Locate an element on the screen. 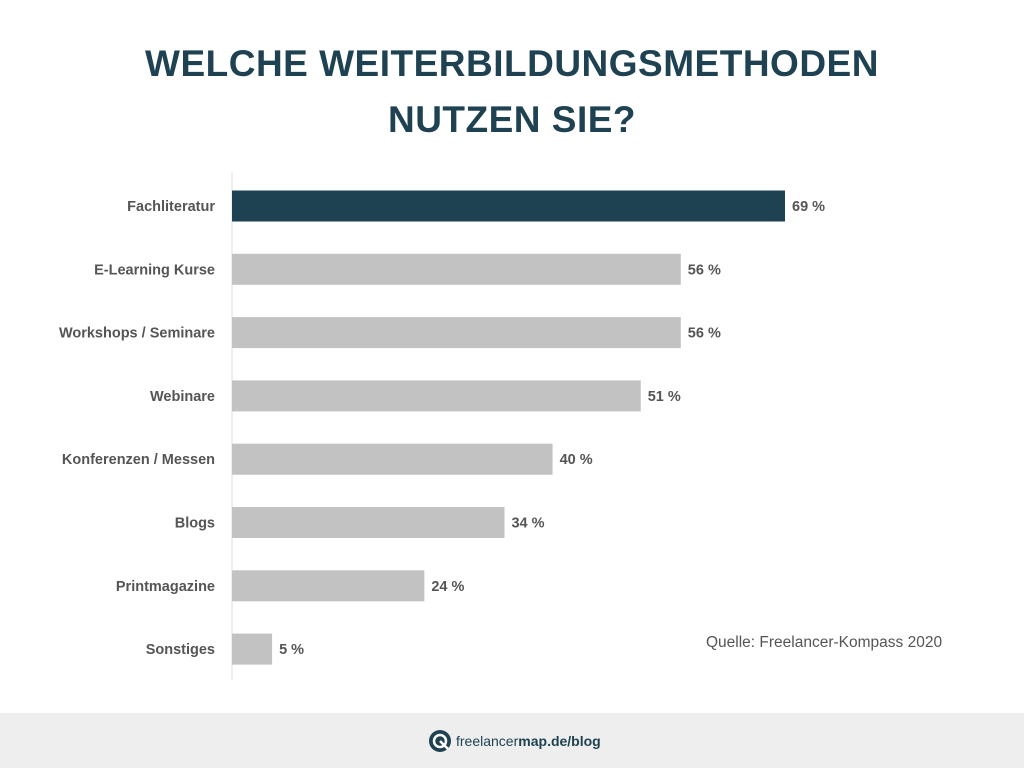 The width and height of the screenshot is (1024, 768). bar-value-label: 5 % is located at coordinates (291, 650).